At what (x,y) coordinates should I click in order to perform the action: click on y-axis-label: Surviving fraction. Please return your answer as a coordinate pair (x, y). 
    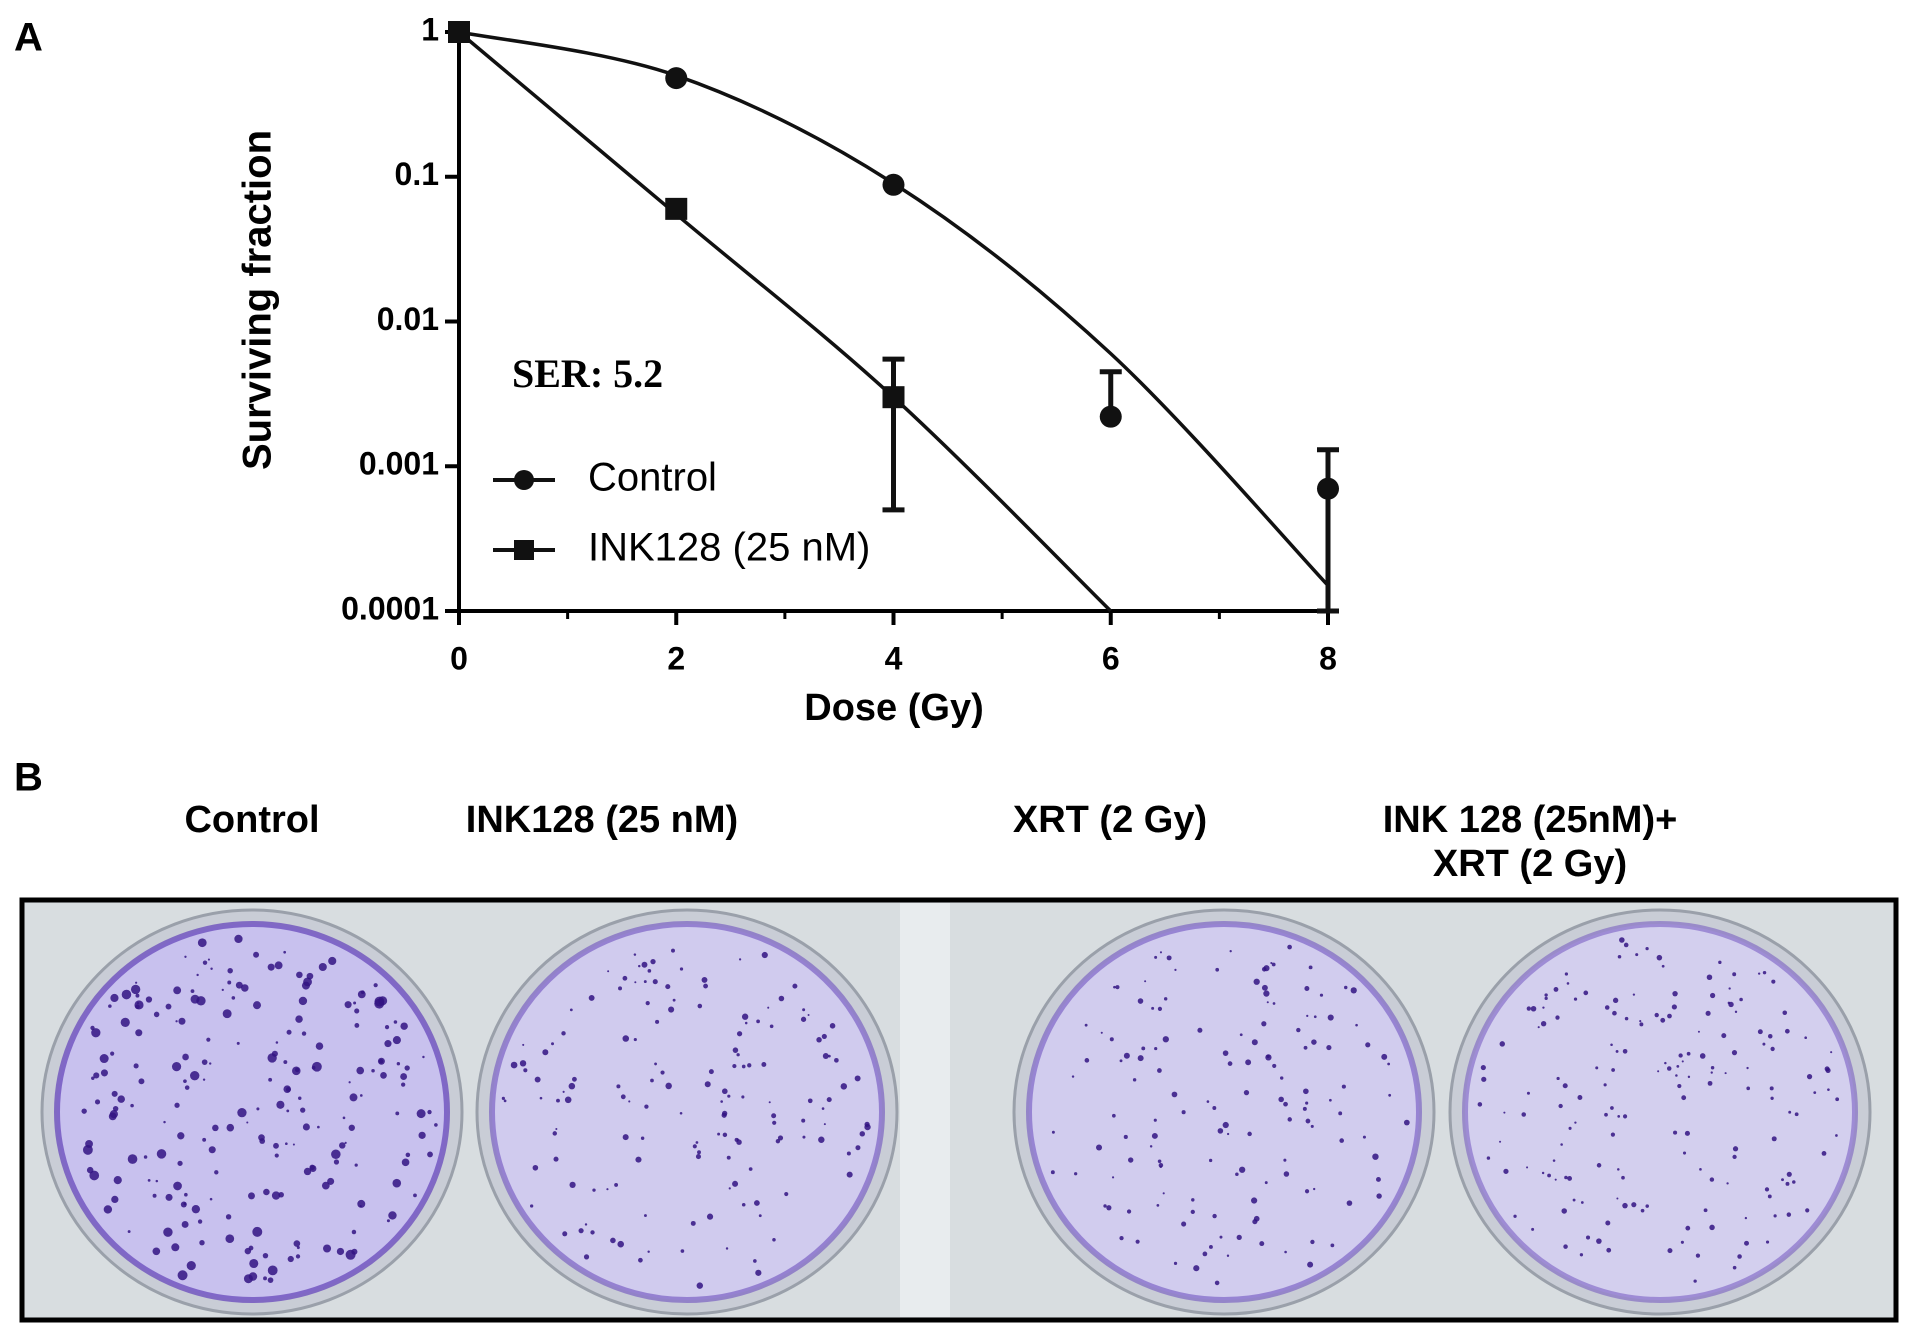
    Looking at the image, I should click on (258, 300).